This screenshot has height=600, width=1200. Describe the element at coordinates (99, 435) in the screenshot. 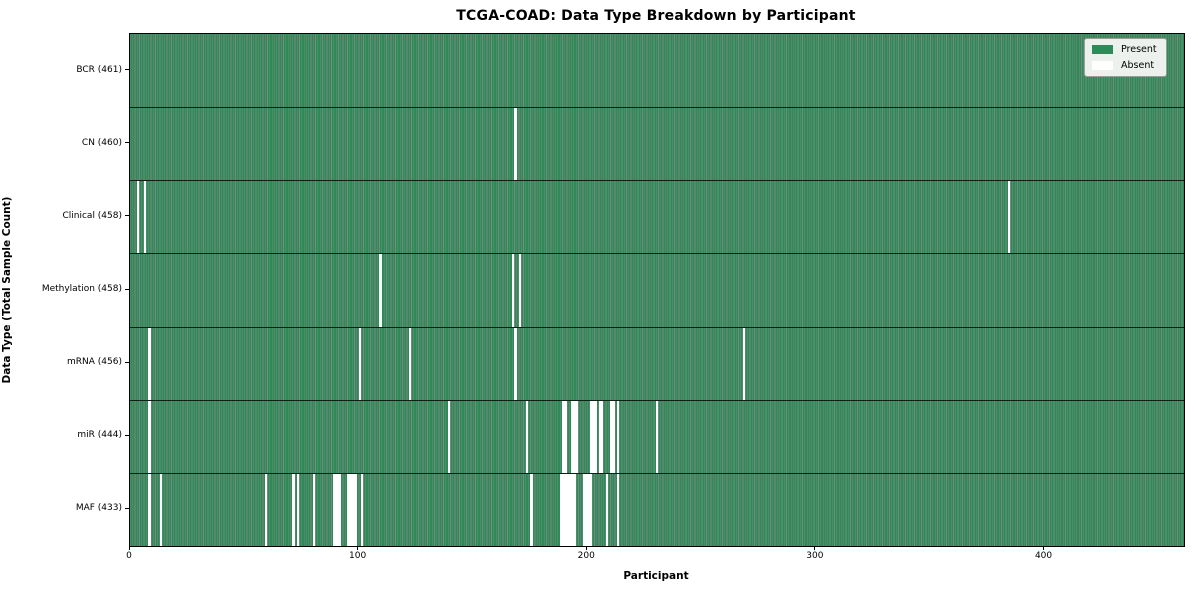

I see `y-tick-label-mir: miR (444)` at that location.